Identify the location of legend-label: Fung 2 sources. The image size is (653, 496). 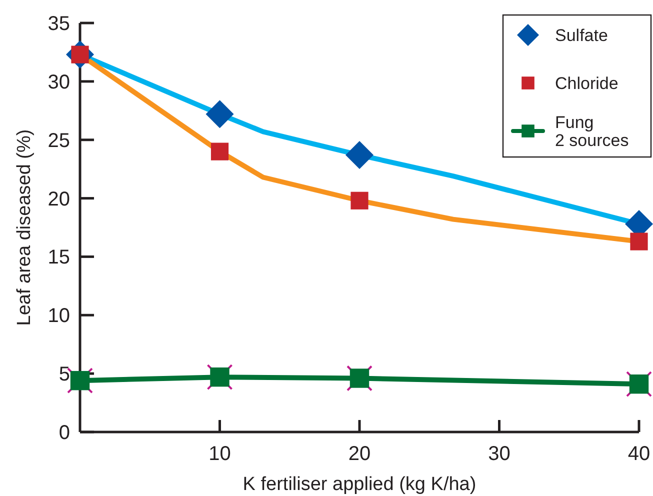
(592, 131).